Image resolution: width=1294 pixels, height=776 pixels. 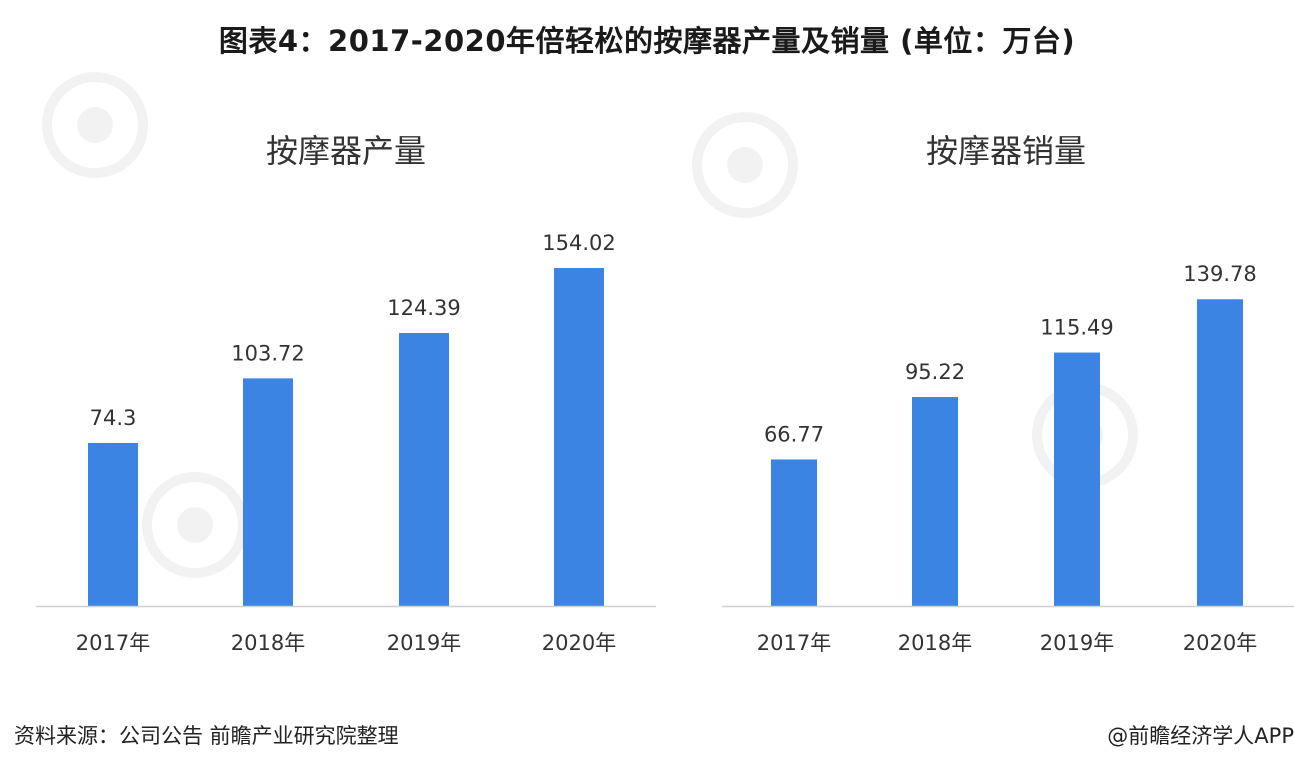 I want to click on footer-source: 资料来源：公司公告 前瞻产业研究院整理, so click(x=206, y=736).